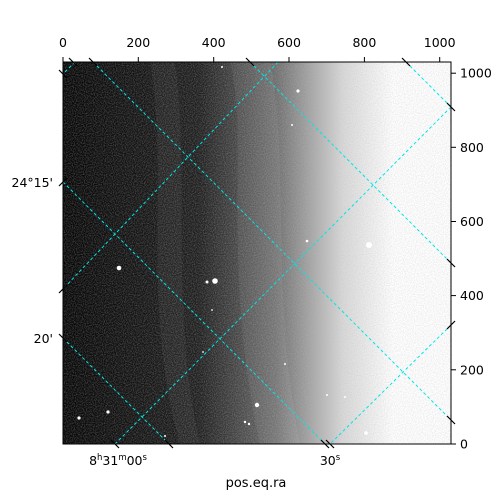 Image resolution: width=500 pixels, height=500 pixels. Describe the element at coordinates (453, 258) in the screenshot. I see `right-axis-ticks` at that location.